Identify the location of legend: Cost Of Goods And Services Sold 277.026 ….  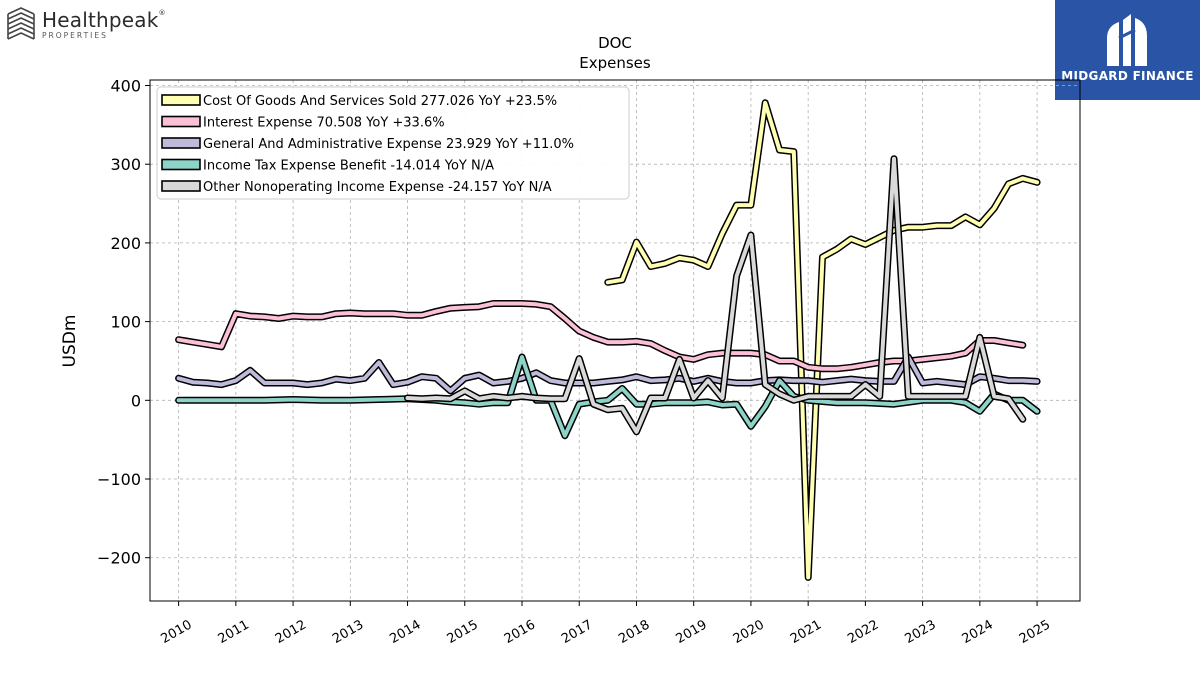
(393, 143).